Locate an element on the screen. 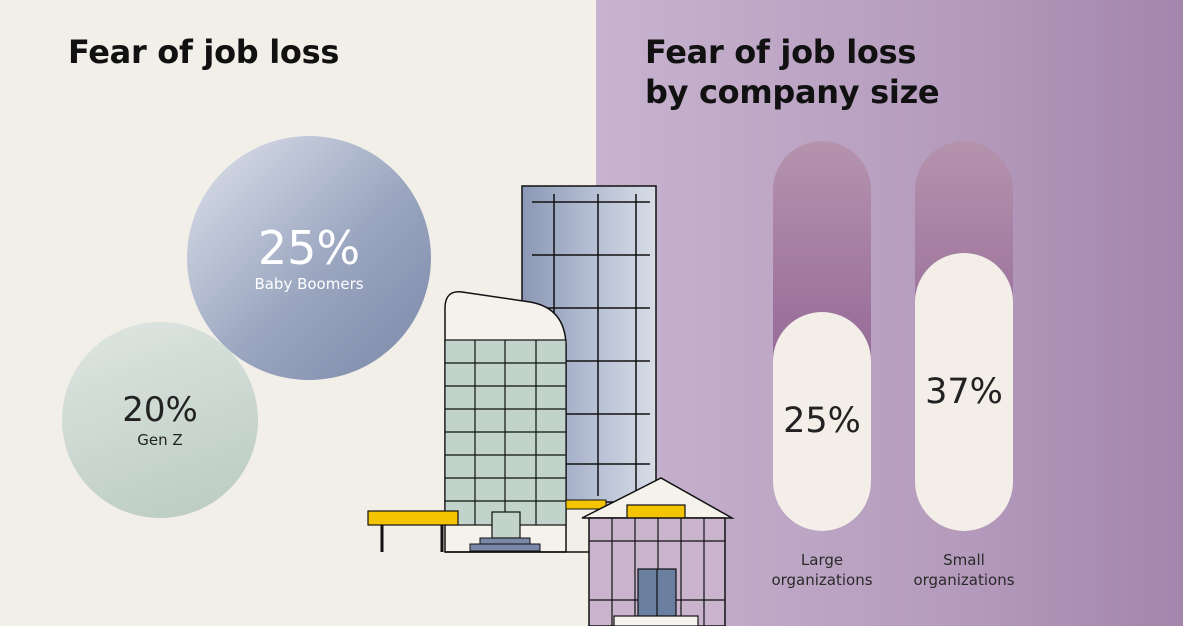 The height and width of the screenshot is (626, 1183). right-title-line2: by company size is located at coordinates (792, 92).